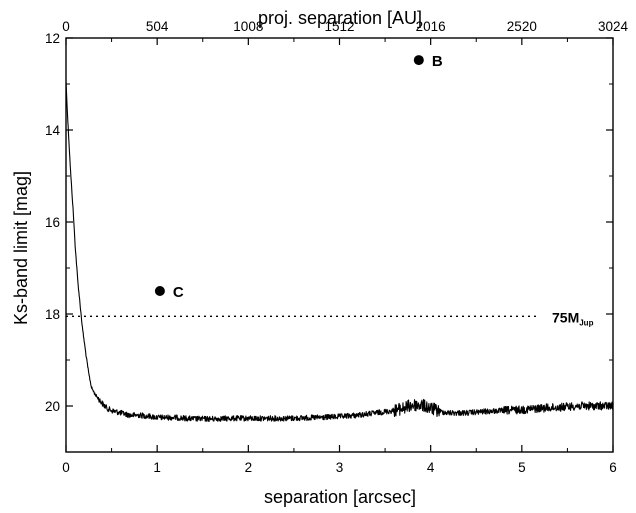  I want to click on x-tick-label: 0, so click(66, 467).